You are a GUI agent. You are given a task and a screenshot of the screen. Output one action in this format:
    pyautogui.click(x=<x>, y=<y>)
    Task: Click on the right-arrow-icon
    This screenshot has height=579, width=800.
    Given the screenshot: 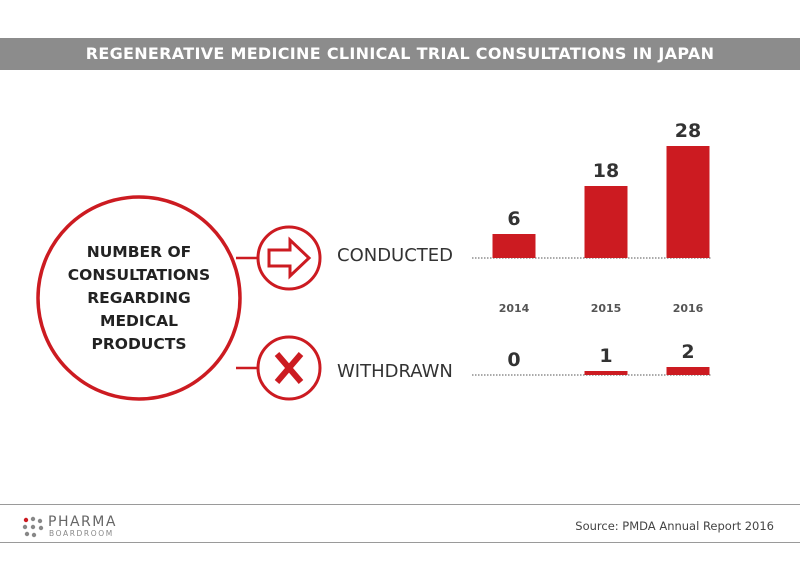 What is the action you would take?
    pyautogui.click(x=289, y=258)
    